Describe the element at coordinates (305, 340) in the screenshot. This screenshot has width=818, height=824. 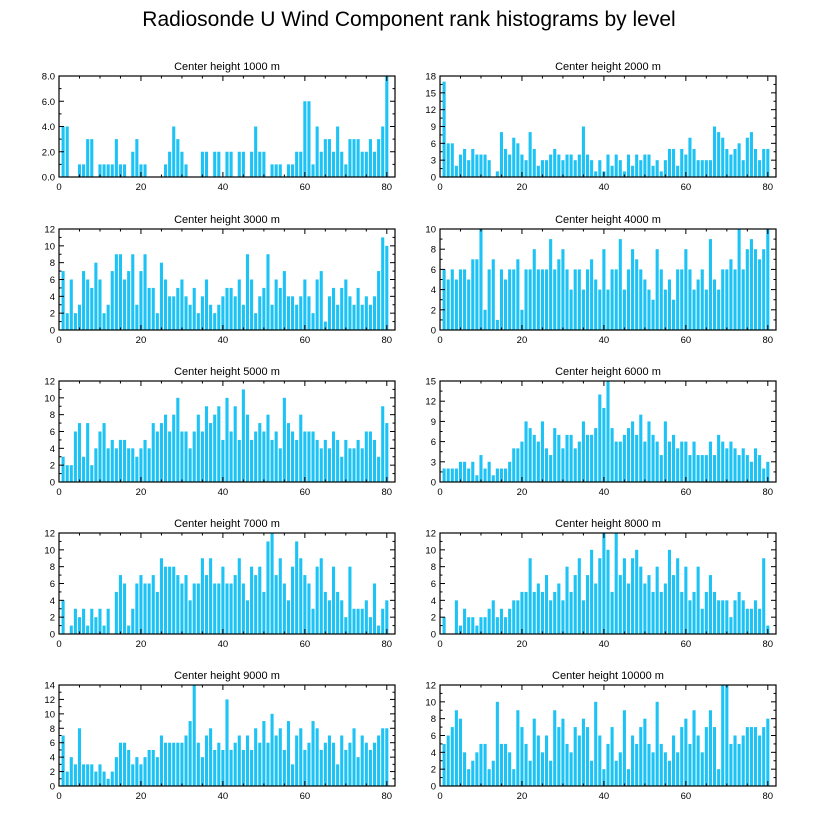
I see `x-tick-label: 60` at that location.